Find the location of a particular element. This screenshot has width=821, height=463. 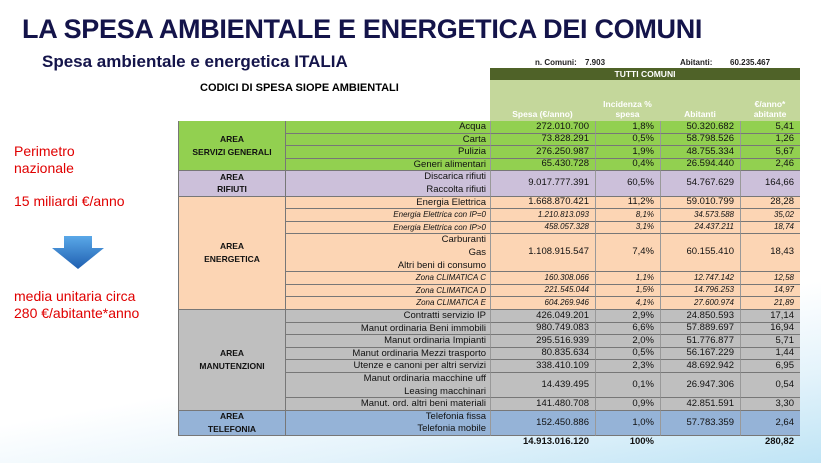

row-label: Telefonia fissa Telefonia mobile is located at coordinates (387, 423).